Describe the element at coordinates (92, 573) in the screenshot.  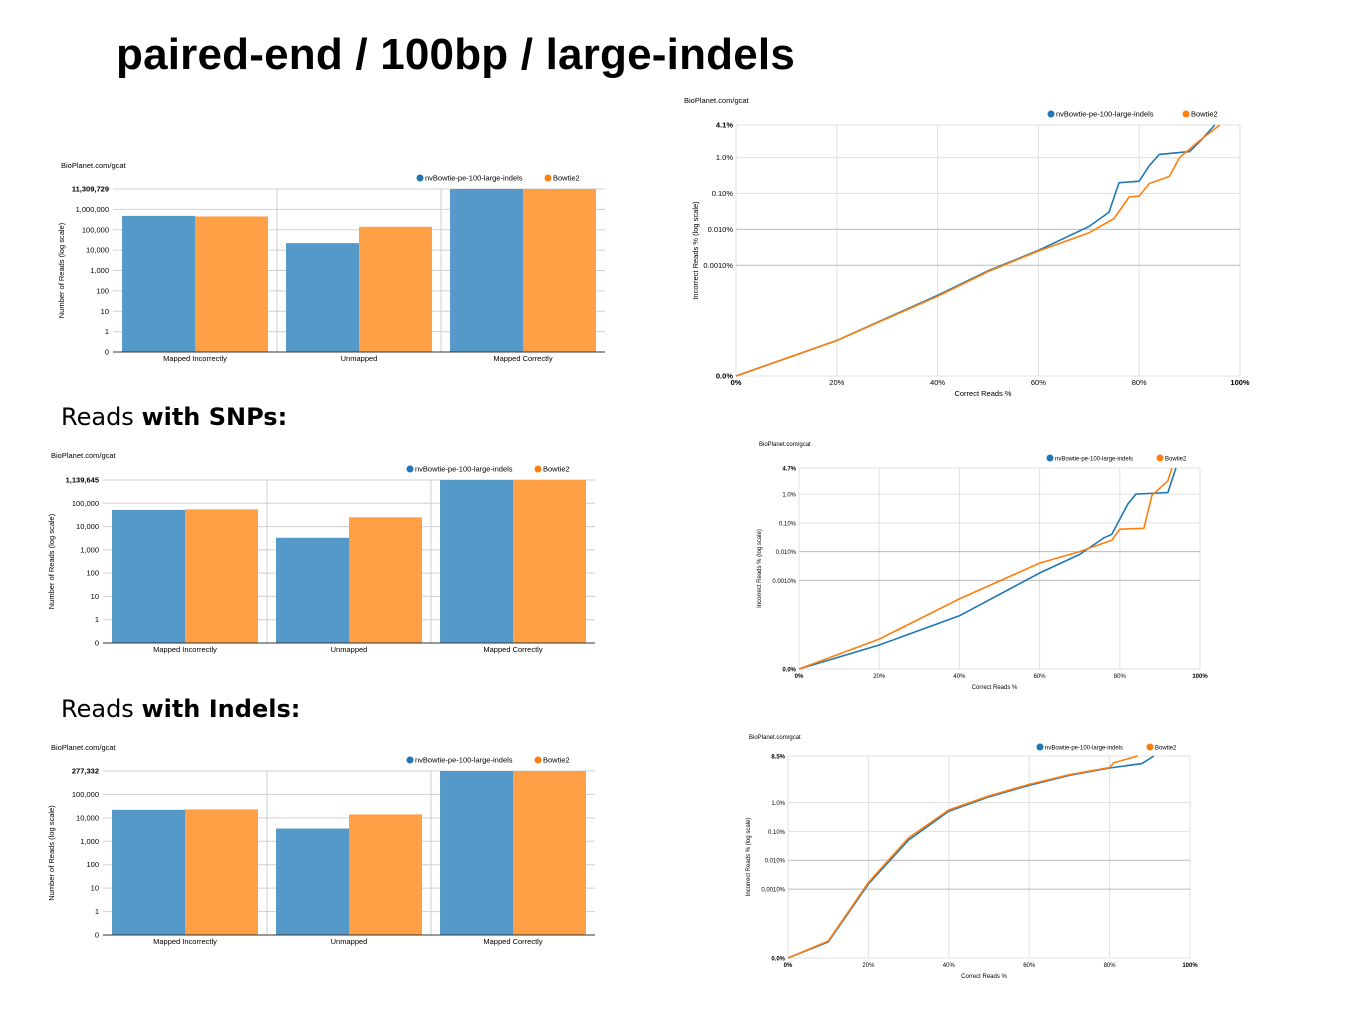
I see `y-tick-label: 100` at that location.